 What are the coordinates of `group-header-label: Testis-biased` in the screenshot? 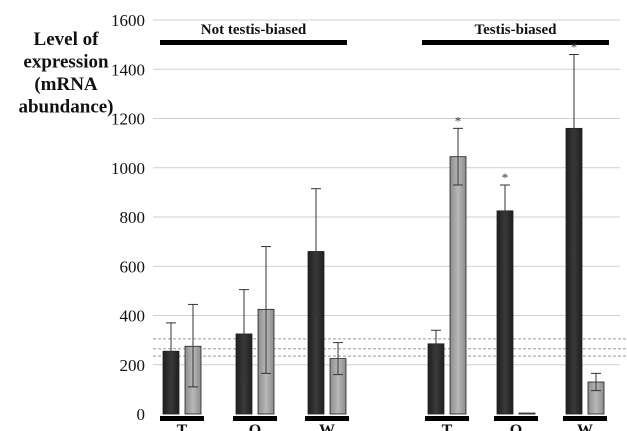 It's located at (516, 30).